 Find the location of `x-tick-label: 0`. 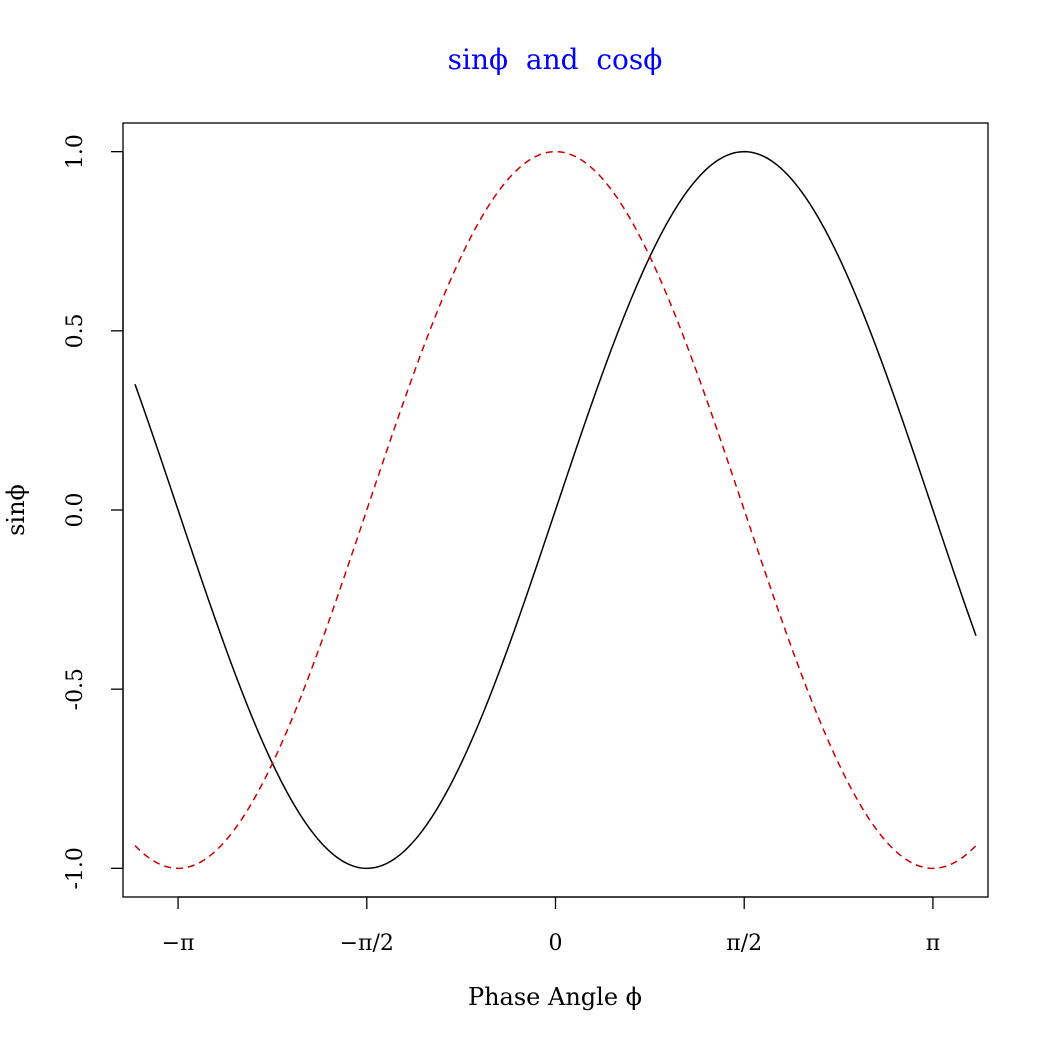

x-tick-label: 0 is located at coordinates (556, 943).